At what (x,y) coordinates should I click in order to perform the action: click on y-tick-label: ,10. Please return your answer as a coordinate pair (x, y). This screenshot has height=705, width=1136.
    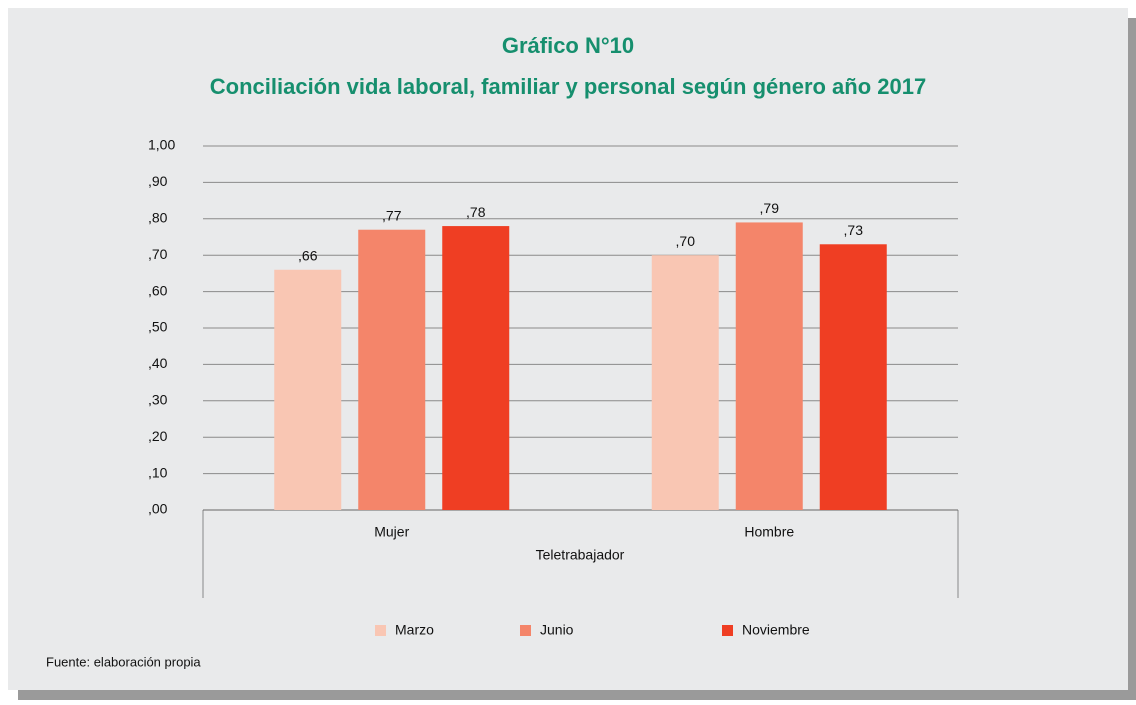
    Looking at the image, I should click on (158, 472).